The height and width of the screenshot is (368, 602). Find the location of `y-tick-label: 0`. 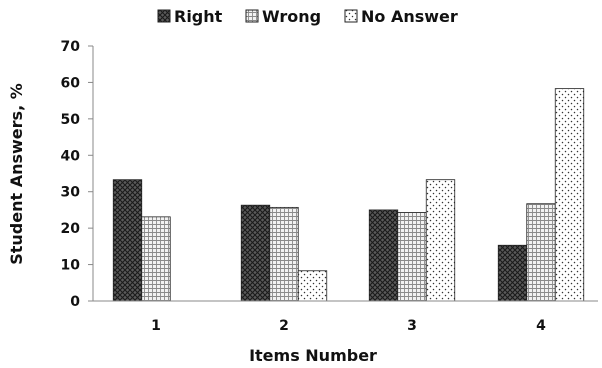

y-tick-label: 0 is located at coordinates (75, 302).